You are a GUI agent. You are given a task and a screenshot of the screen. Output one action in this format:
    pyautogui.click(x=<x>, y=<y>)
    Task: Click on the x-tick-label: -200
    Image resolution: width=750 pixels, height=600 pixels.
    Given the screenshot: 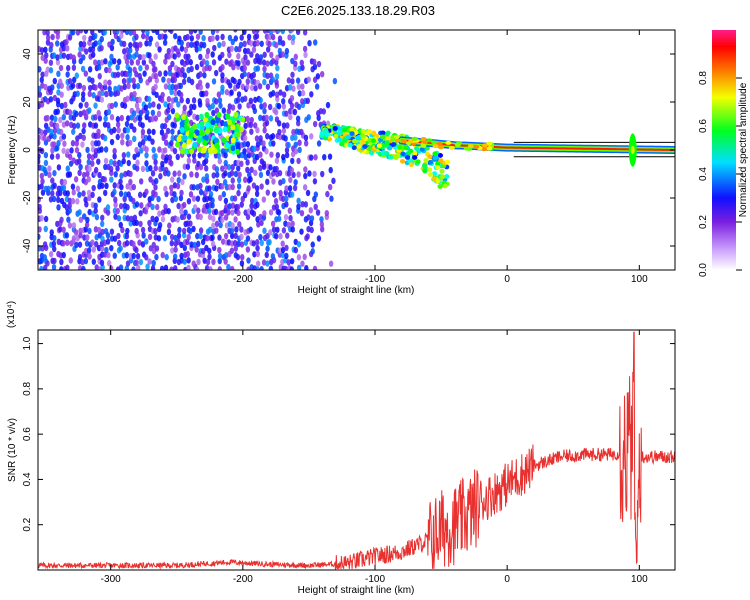 What is the action you would take?
    pyautogui.click(x=243, y=279)
    